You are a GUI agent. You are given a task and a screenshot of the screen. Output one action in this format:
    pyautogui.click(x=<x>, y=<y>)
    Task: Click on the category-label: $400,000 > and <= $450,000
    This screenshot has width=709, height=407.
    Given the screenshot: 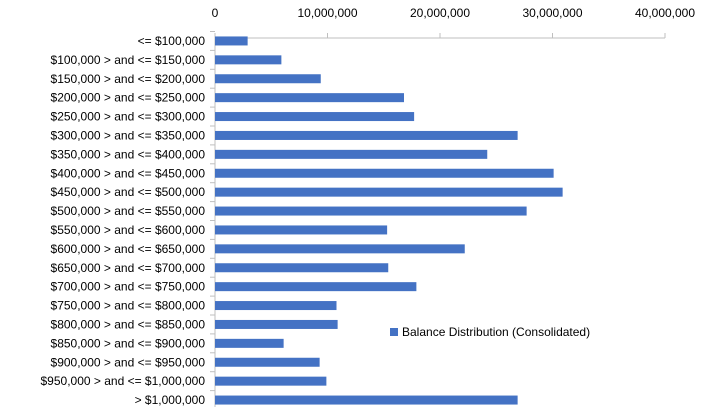 What is the action you would take?
    pyautogui.click(x=128, y=173)
    